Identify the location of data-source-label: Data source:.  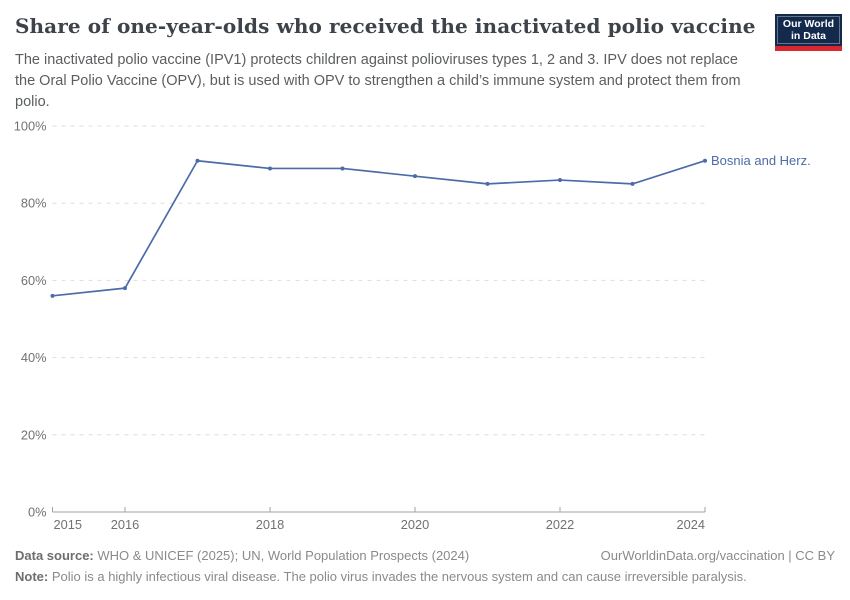
(54, 555).